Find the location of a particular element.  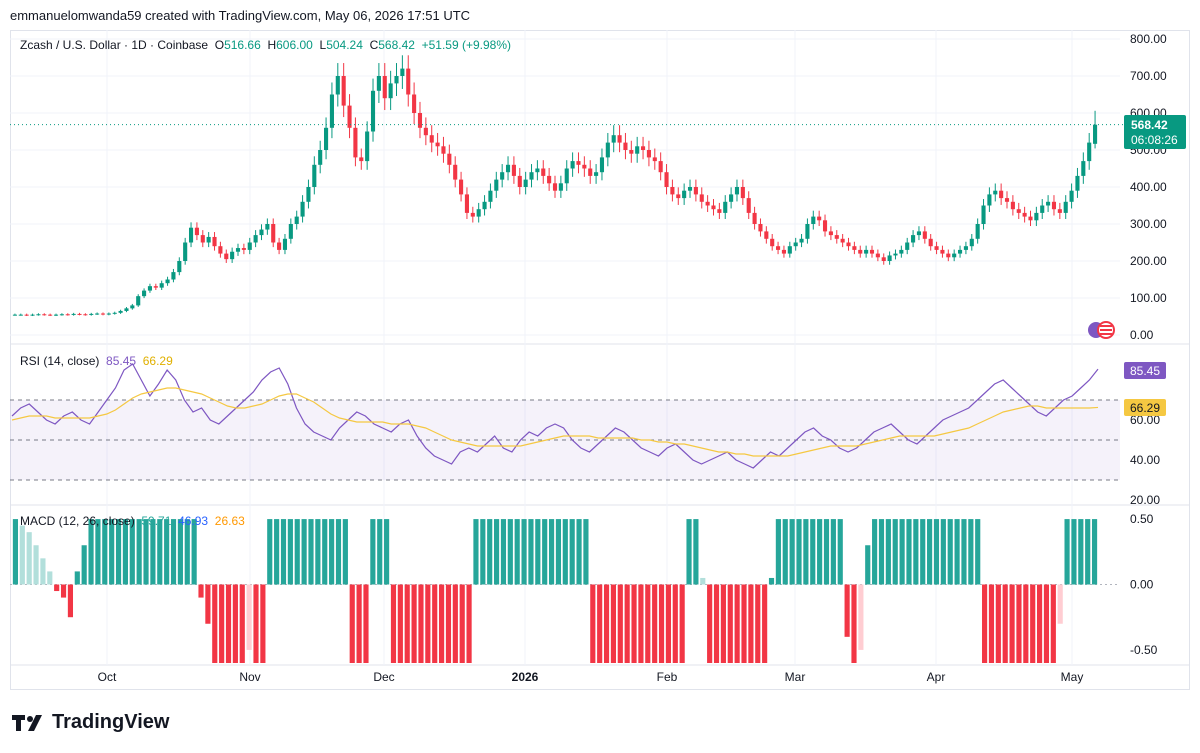

macd-title: MACD (12, 26, close) is located at coordinates (77, 521).